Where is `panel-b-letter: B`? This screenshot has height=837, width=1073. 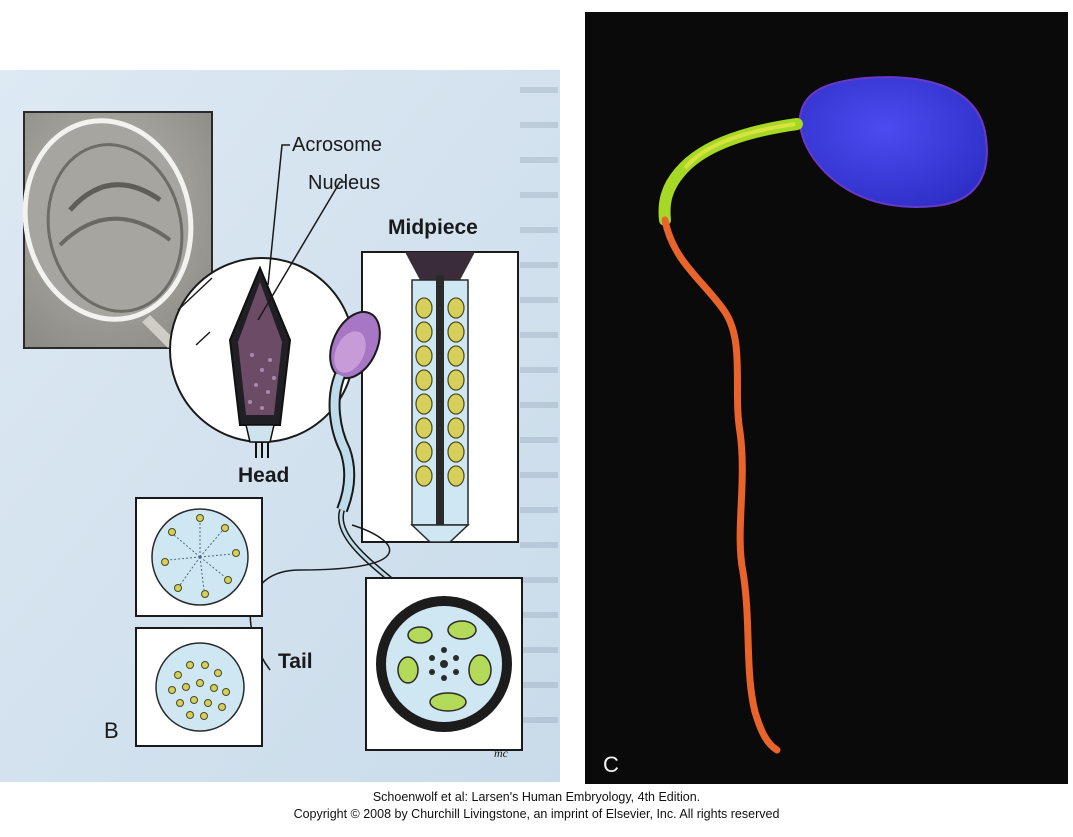
panel-b-letter: B is located at coordinates (111, 730).